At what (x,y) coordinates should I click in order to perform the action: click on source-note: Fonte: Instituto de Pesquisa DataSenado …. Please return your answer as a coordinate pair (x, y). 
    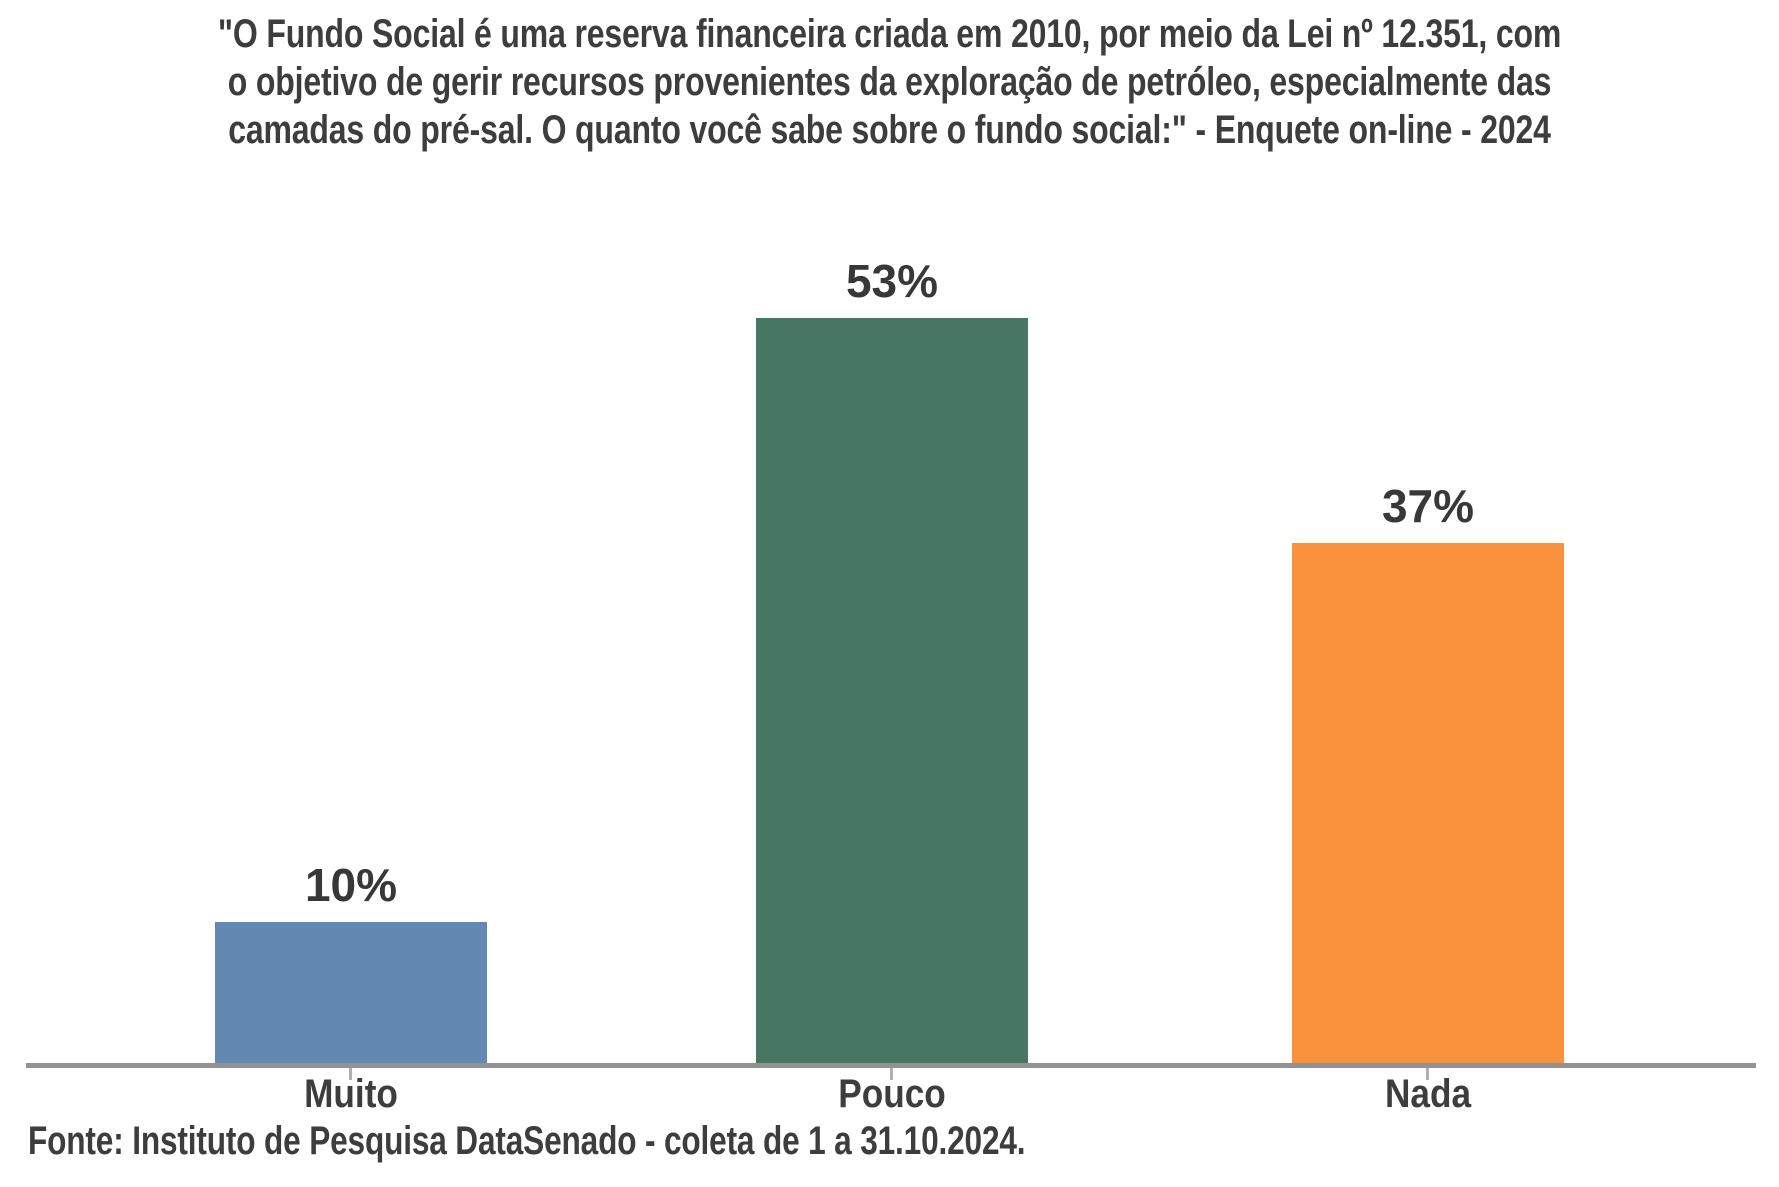
    Looking at the image, I should click on (527, 1141).